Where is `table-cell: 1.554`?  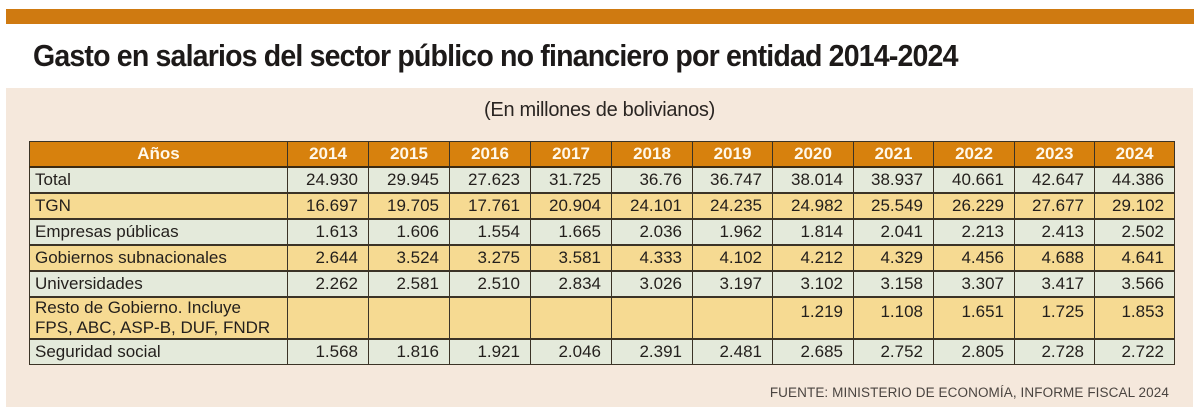 table-cell: 1.554 is located at coordinates (490, 231).